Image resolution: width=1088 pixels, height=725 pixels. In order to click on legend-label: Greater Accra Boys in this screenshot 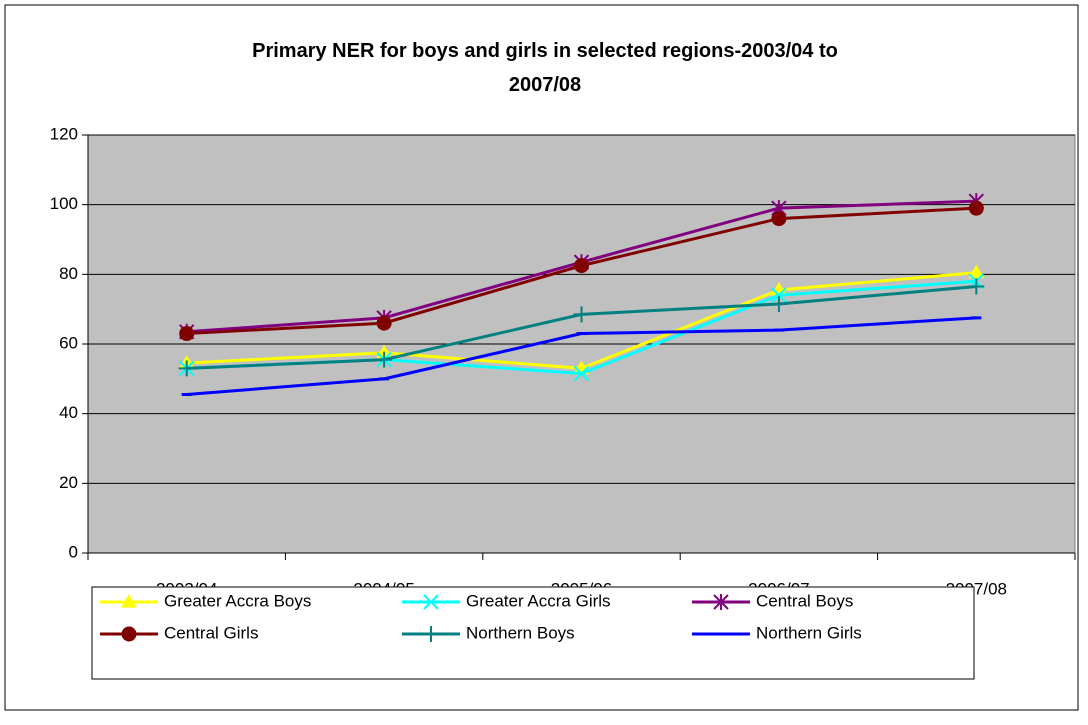, I will do `click(237, 600)`.